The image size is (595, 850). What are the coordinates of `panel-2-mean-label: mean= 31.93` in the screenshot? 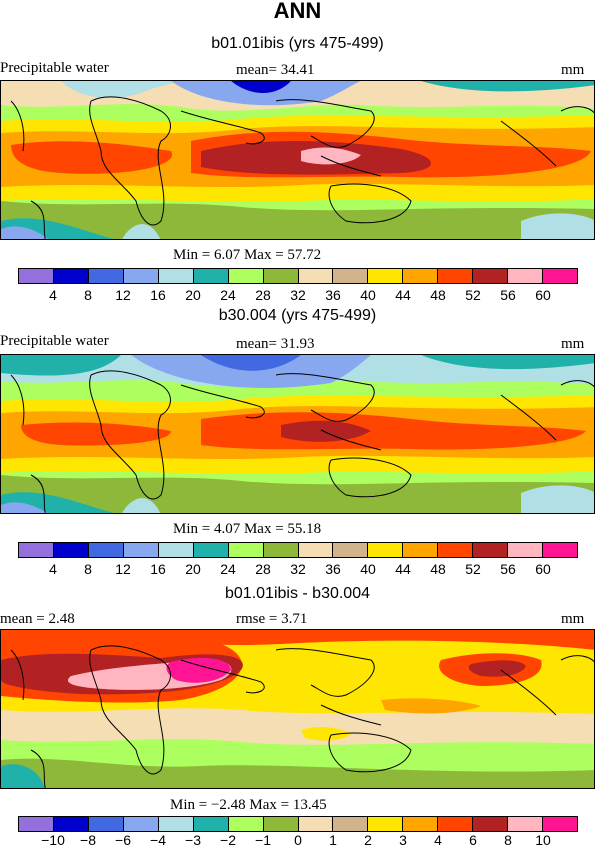 It's located at (275, 344).